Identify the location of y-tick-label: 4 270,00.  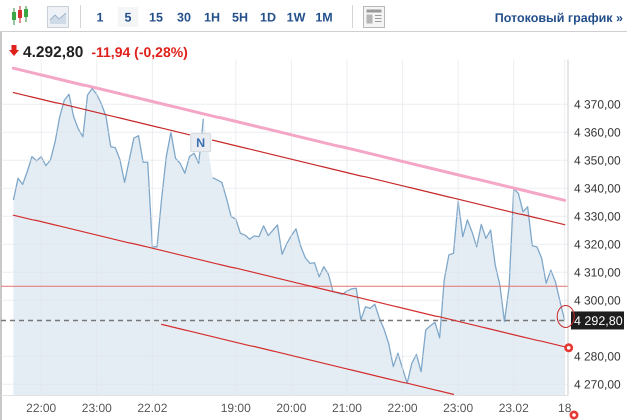
(598, 385).